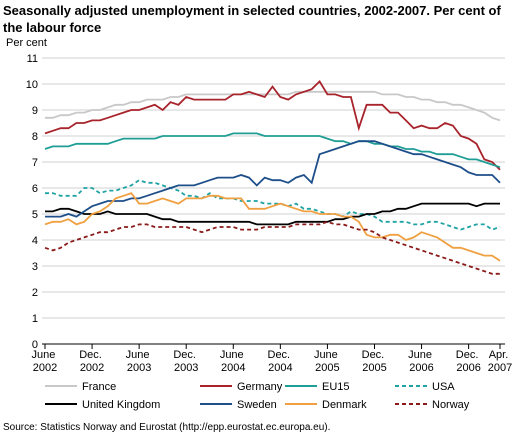 This screenshot has width=512, height=436. What do you see at coordinates (35, 293) in the screenshot?
I see `y-tick-label: 2` at bounding box center [35, 293].